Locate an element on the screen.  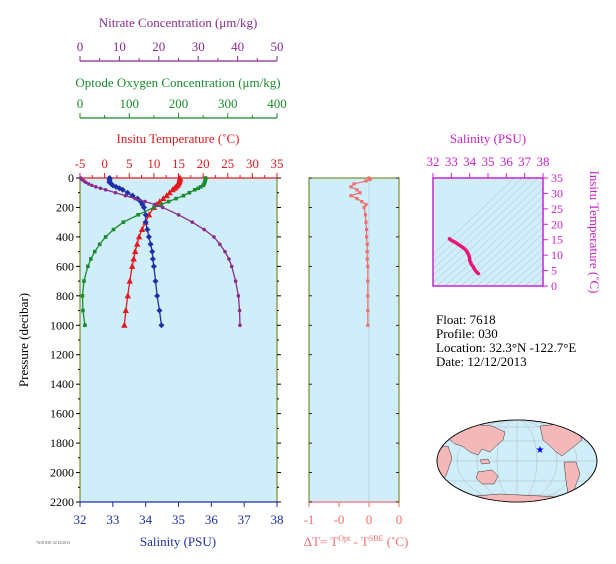
salinity-tick-label: 33 is located at coordinates (112, 519).